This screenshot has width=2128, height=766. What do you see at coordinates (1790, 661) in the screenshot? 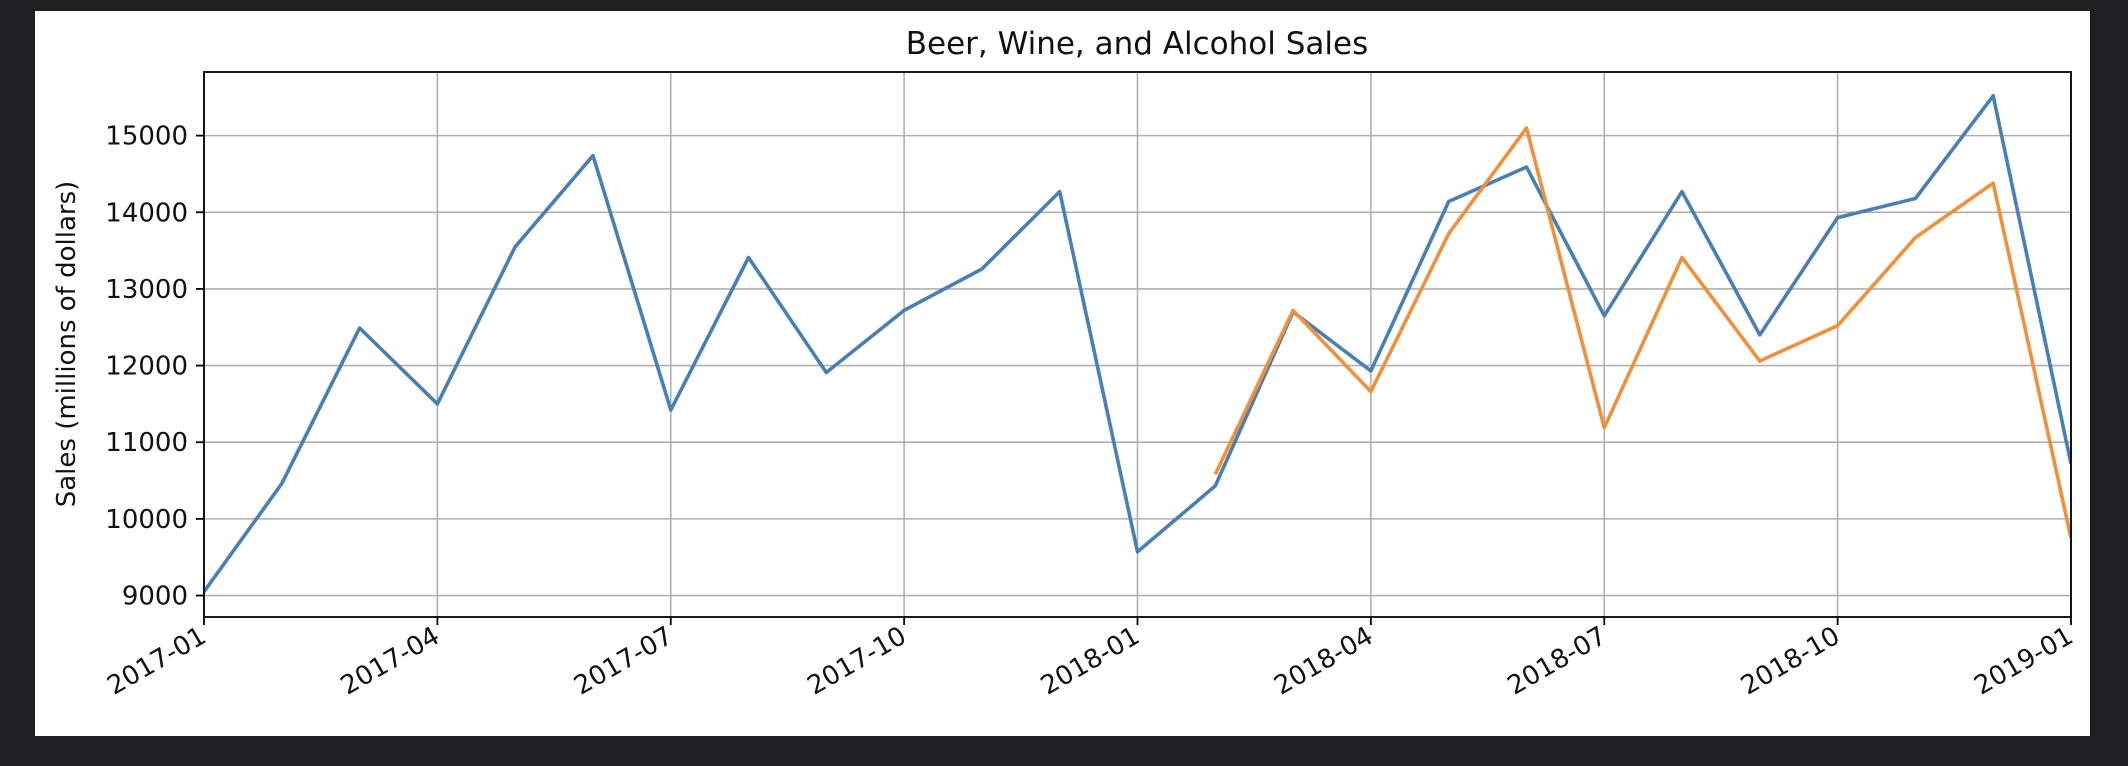
I see `x-tick-label: 2018-10` at bounding box center [1790, 661].